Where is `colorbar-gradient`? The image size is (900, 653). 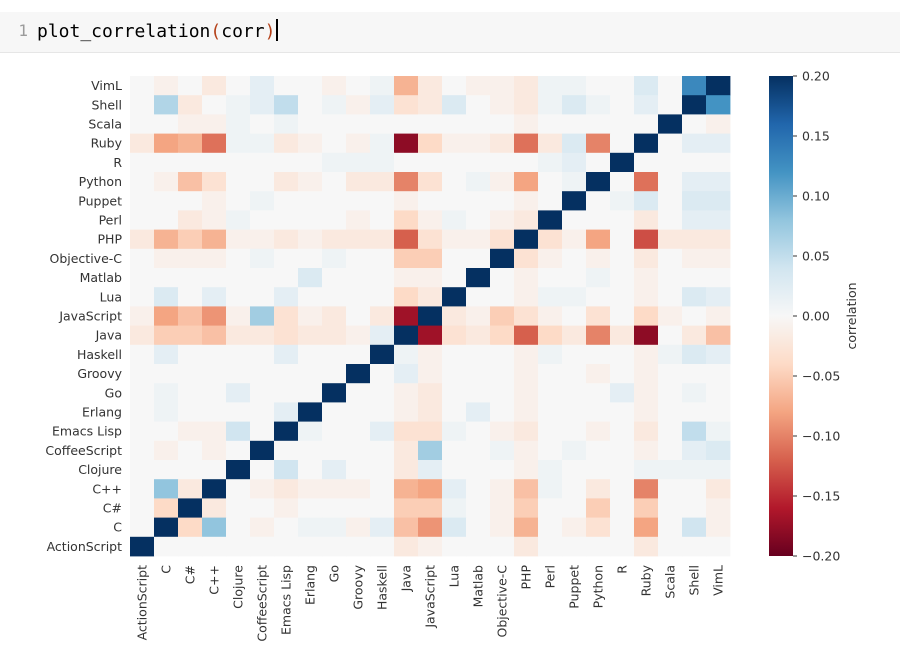
colorbar-gradient is located at coordinates (781, 316).